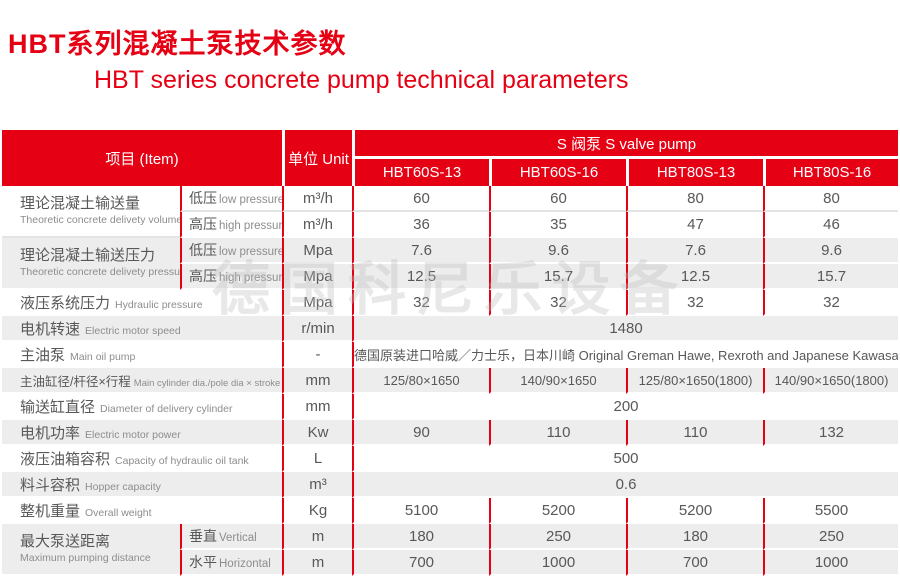  What do you see at coordinates (625, 485) in the screenshot?
I see `value-span-cell: 0.6` at bounding box center [625, 485].